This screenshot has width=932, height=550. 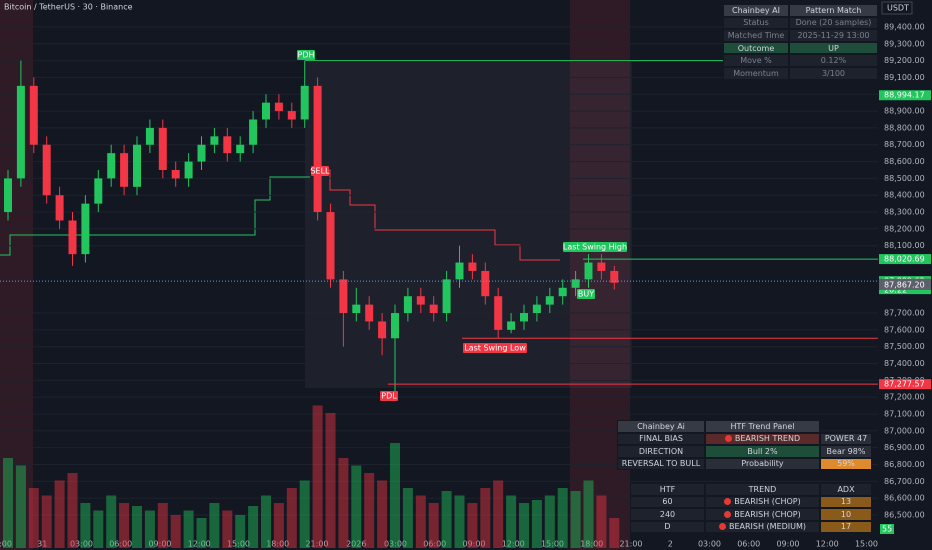 What do you see at coordinates (846, 438) in the screenshot?
I see `panel-cell: POWER 47` at bounding box center [846, 438].